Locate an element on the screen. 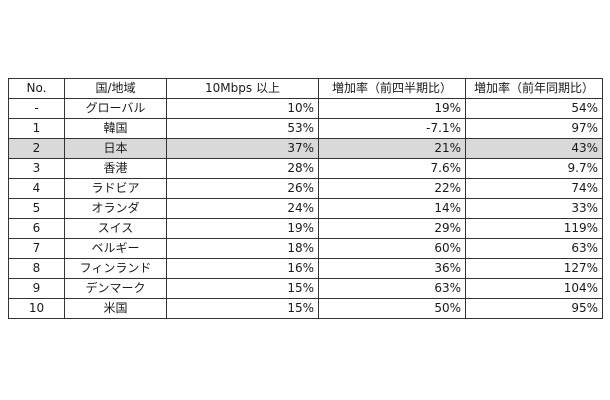 This screenshot has width=610, height=400. table-row: 8 フィンランド 16% 36% 127% is located at coordinates (305, 268).